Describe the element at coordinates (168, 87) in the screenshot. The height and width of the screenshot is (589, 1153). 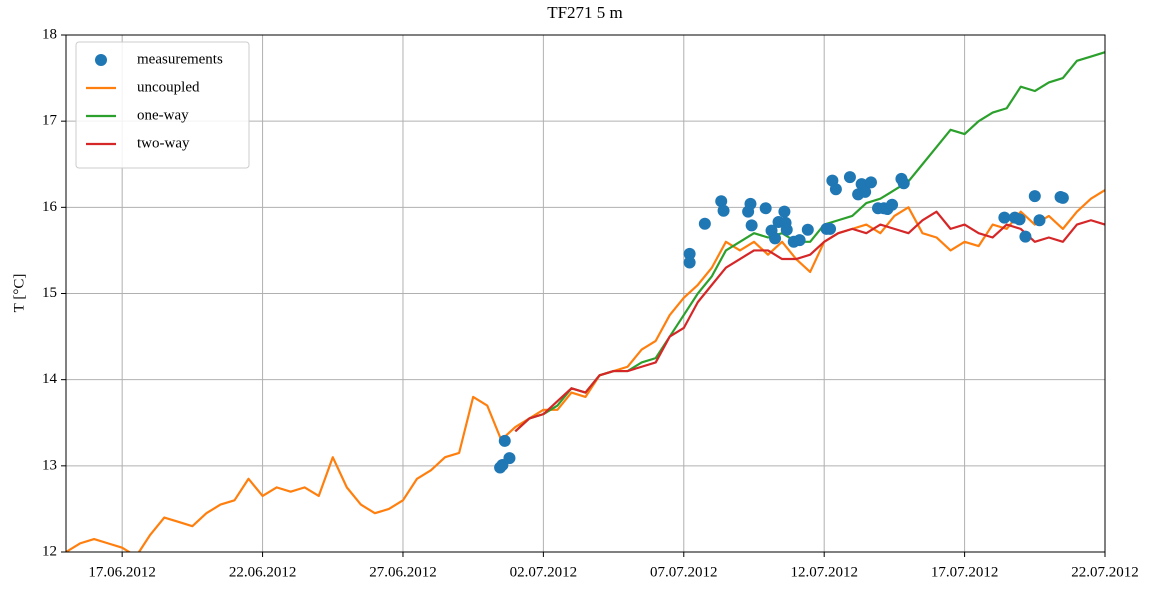
I see `legend-label: uncoupled` at that location.